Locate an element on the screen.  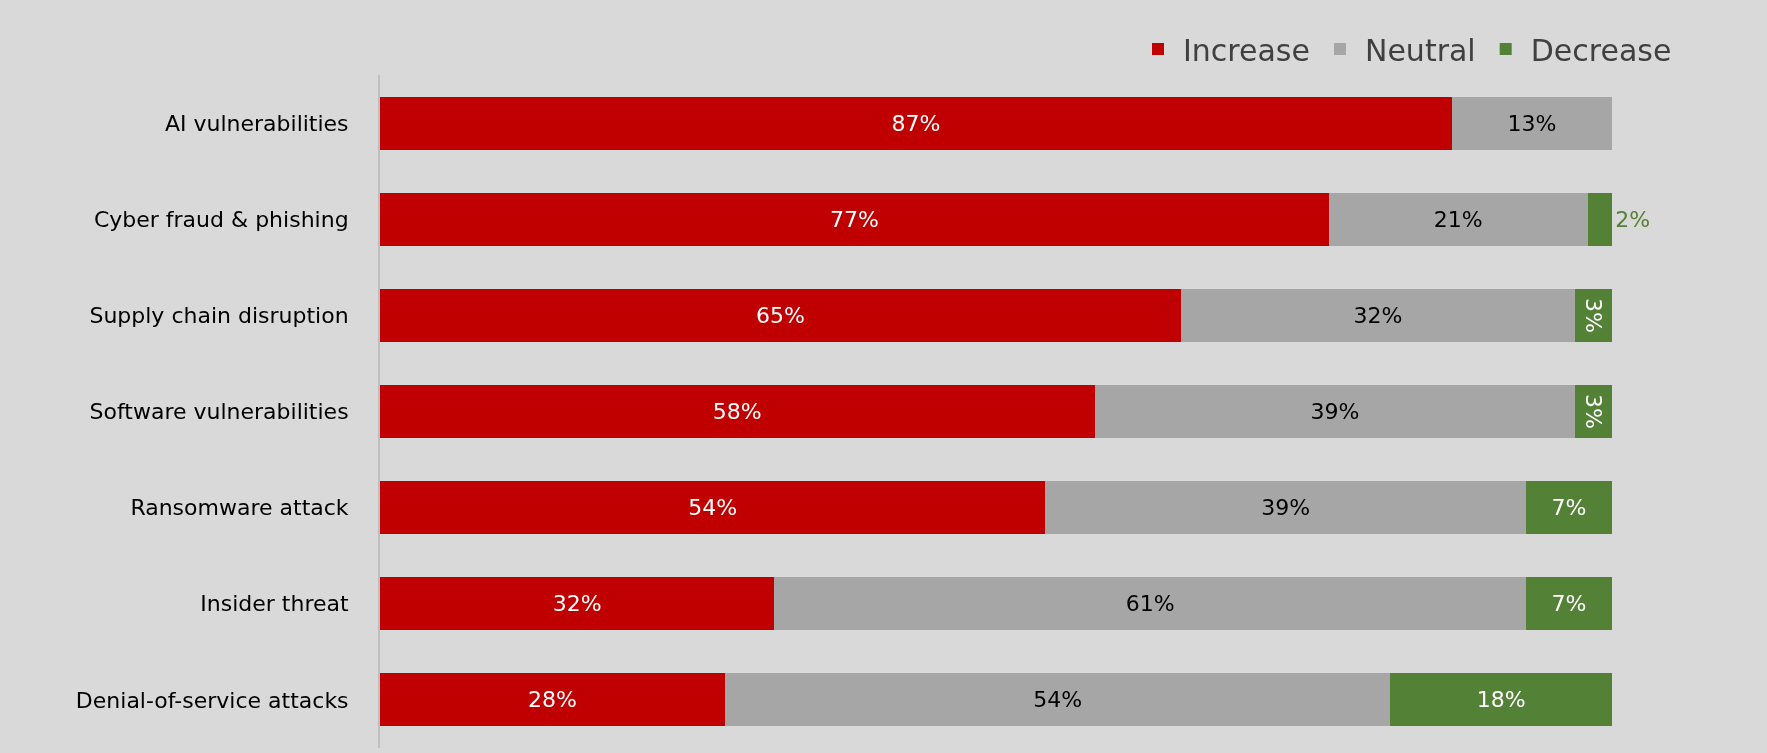
legend-label: Increase is located at coordinates (1246, 50).